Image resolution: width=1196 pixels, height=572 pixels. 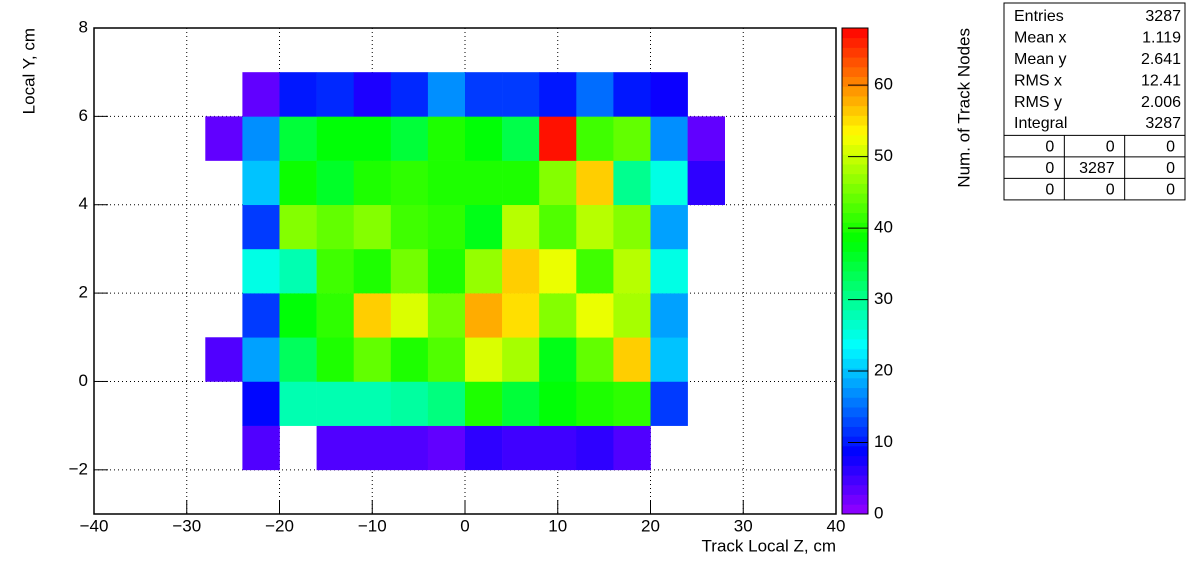 What do you see at coordinates (83, 26) in the screenshot?
I see `y-tick-label: 8` at bounding box center [83, 26].